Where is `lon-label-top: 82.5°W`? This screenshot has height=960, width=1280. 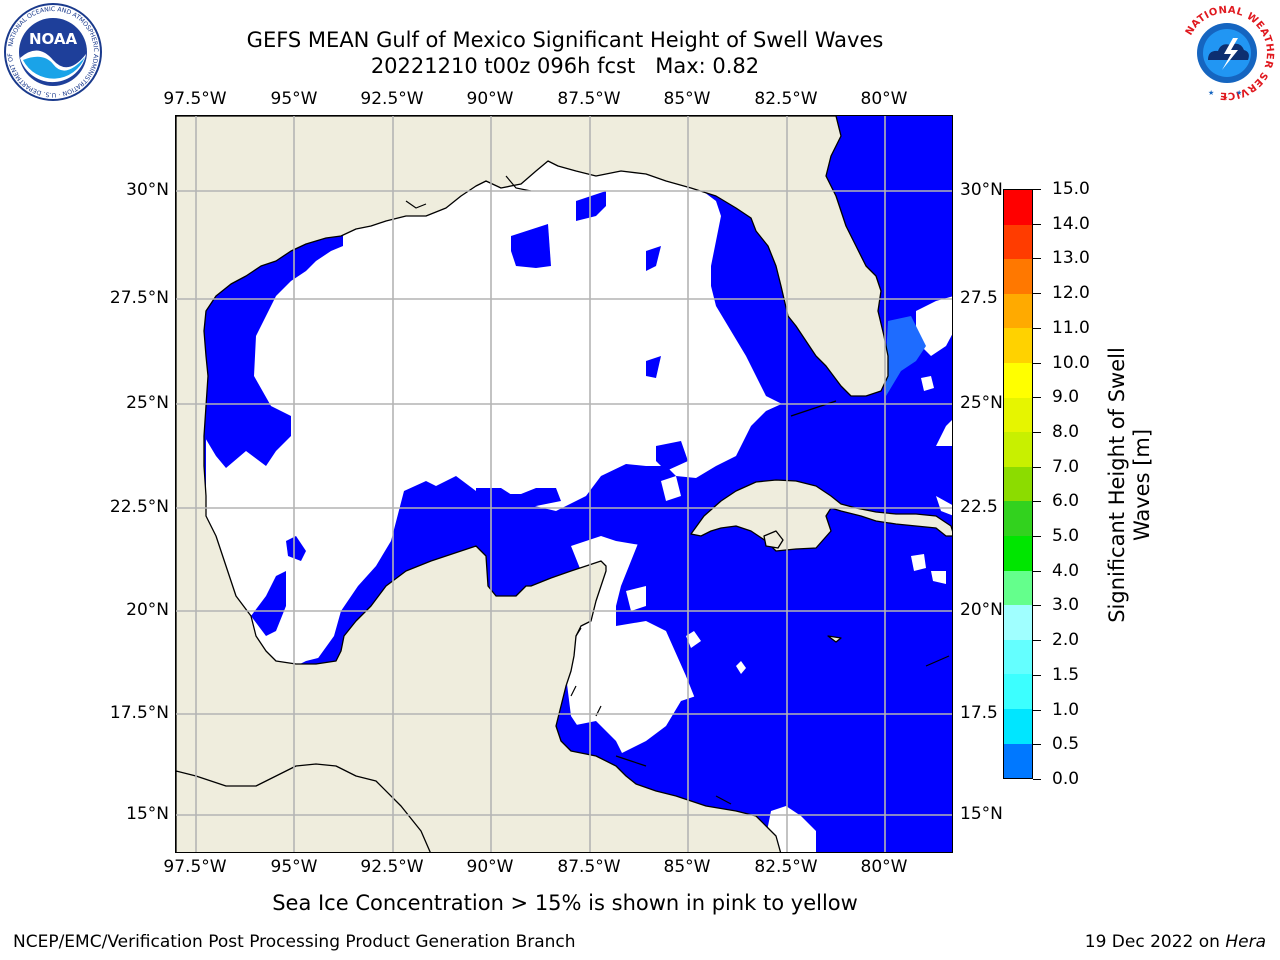 lon-label-top: 82.5°W is located at coordinates (786, 99).